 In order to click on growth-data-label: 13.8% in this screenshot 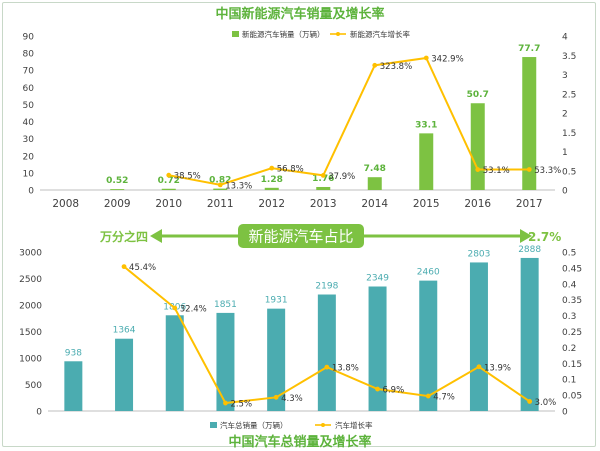, I will do `click(345, 369)`.